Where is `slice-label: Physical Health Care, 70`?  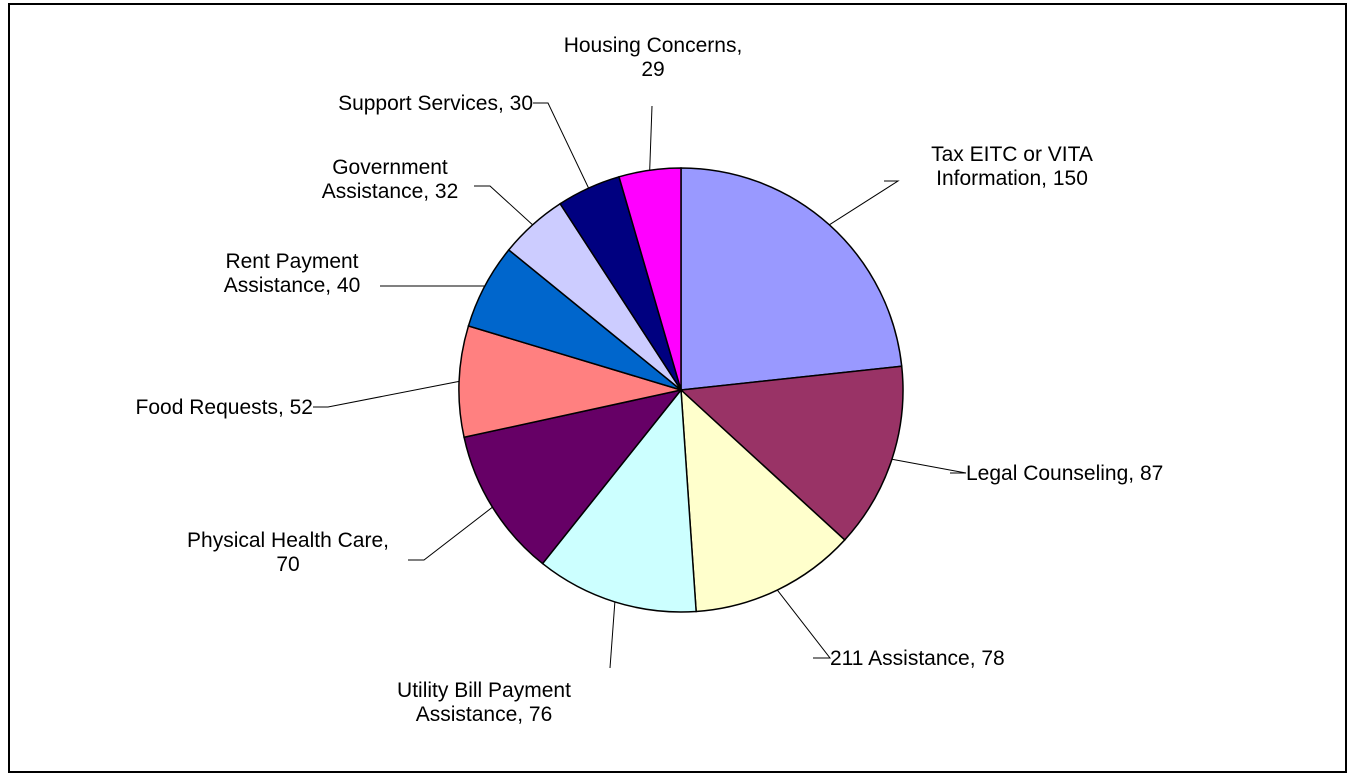 slice-label: Physical Health Care, 70 is located at coordinates (288, 552).